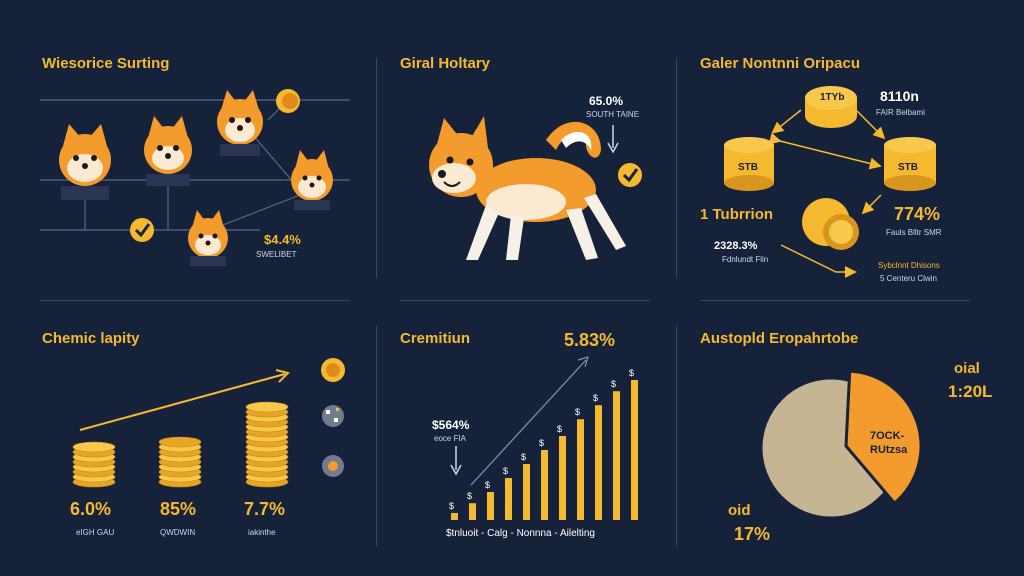 Image resolution: width=1024 pixels, height=576 pixels. I want to click on stack-3-caption: iakinthe, so click(262, 532).